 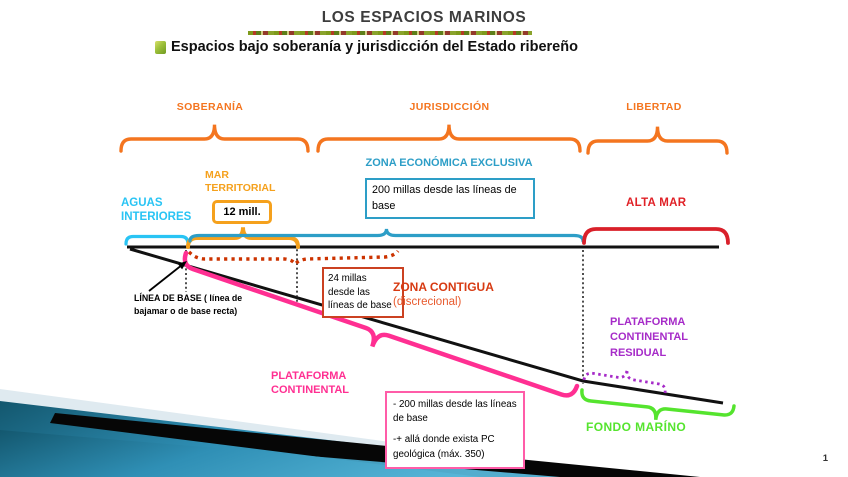 What do you see at coordinates (649, 337) in the screenshot?
I see `plataforma-residual-label: PLATAFORMA CONTINENTAL RESIDUAL` at bounding box center [649, 337].